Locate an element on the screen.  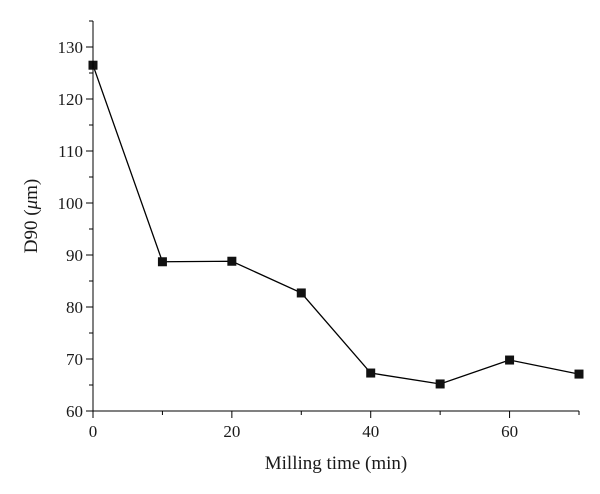
y-tick-label: 90 is located at coordinates (74, 255).